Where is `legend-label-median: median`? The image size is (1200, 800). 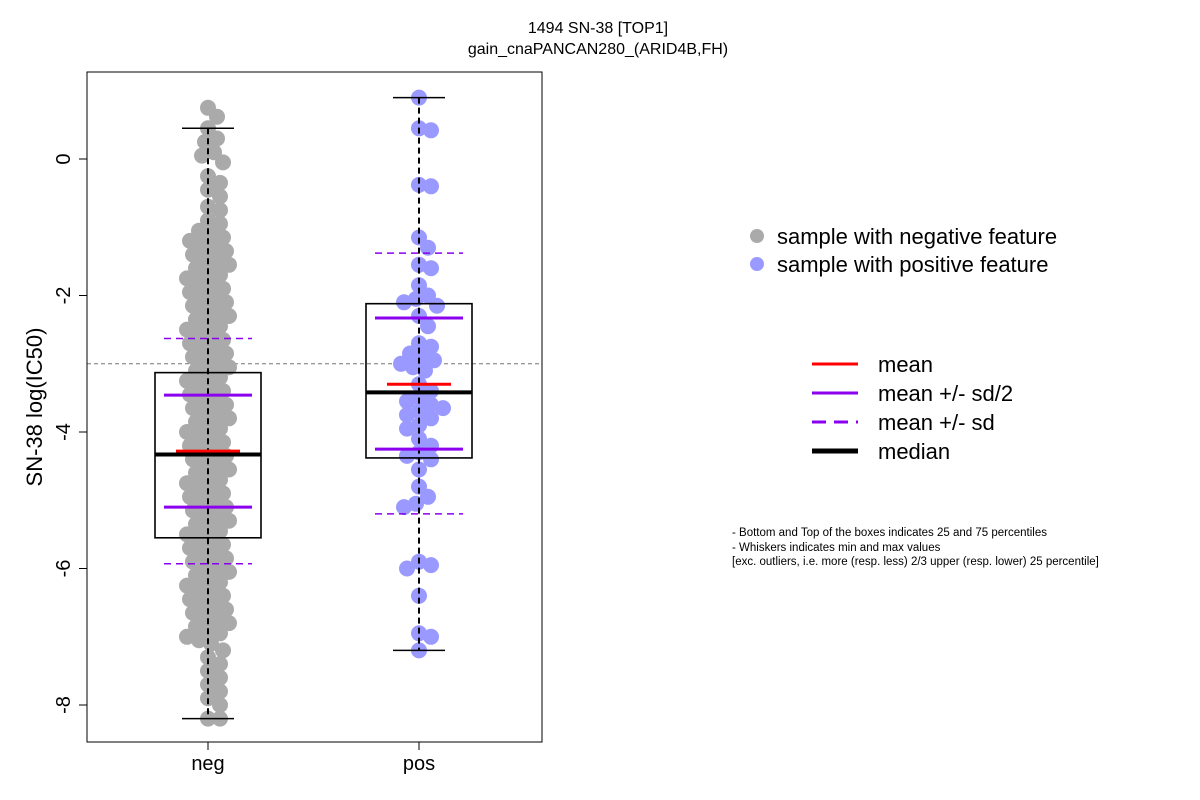 legend-label-median: median is located at coordinates (914, 451).